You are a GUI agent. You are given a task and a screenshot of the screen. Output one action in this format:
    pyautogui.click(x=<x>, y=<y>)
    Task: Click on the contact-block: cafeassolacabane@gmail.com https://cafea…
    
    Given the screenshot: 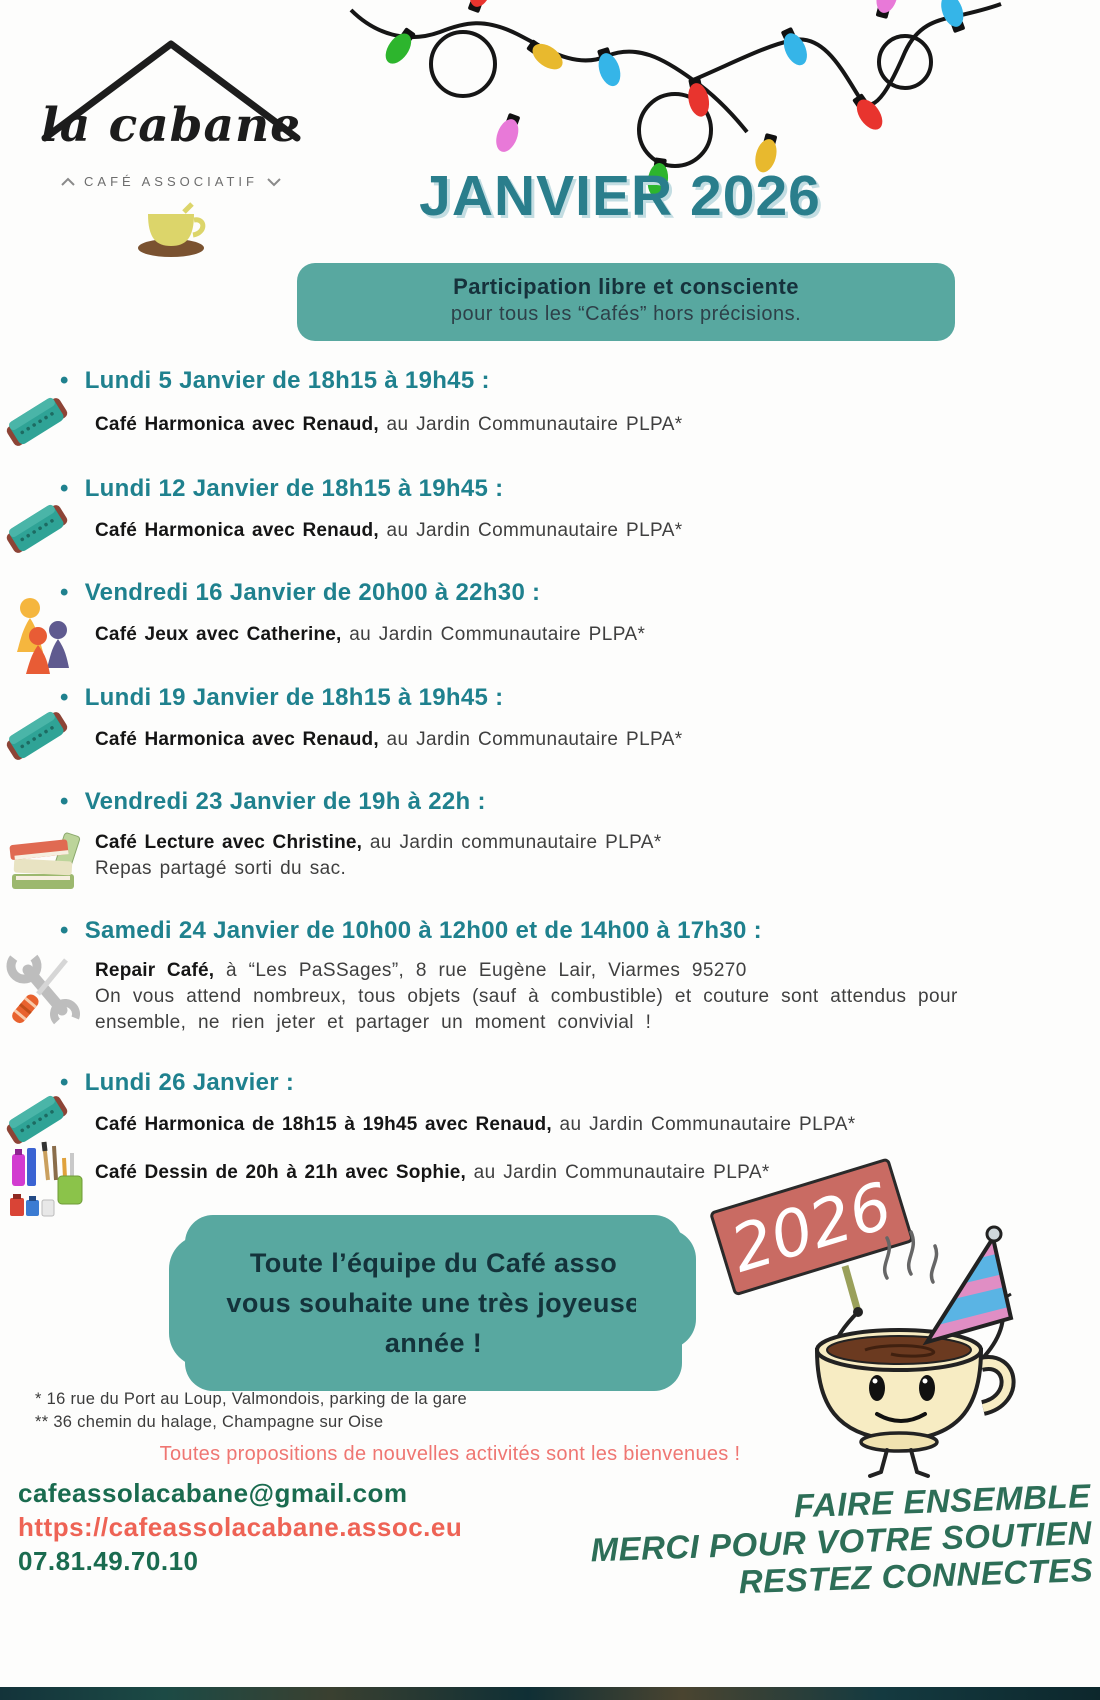 What is the action you would take?
    pyautogui.click(x=240, y=1527)
    